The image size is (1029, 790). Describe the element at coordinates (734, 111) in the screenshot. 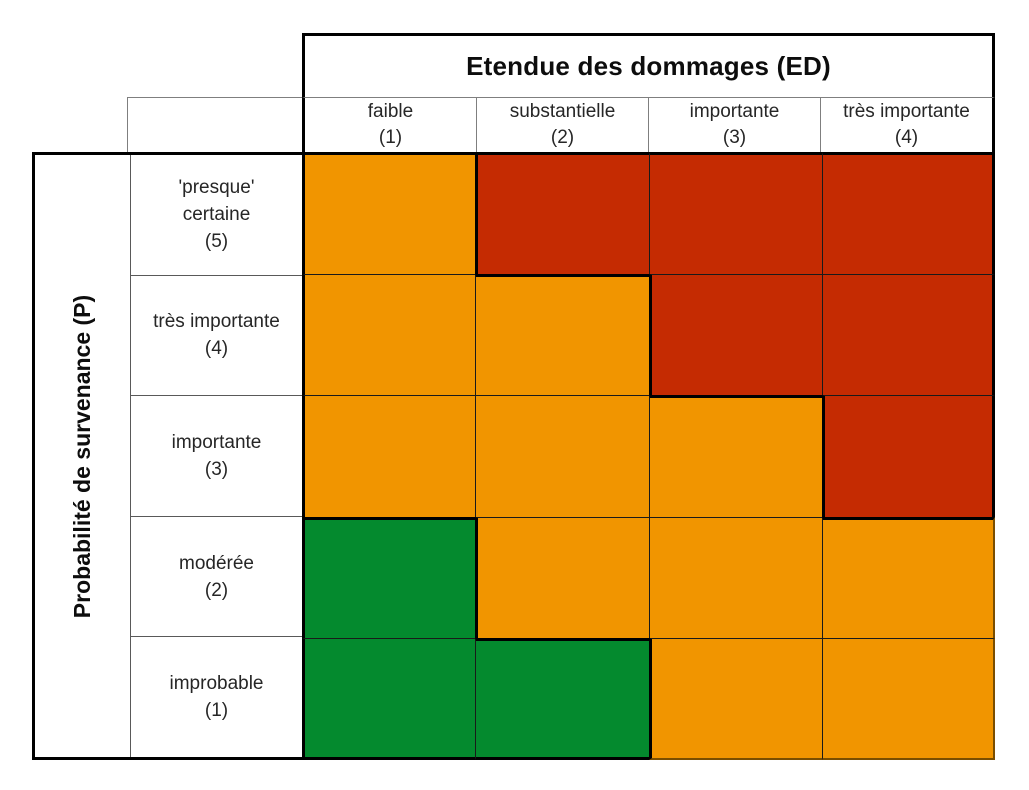

I see `column-header-label: importante` at that location.